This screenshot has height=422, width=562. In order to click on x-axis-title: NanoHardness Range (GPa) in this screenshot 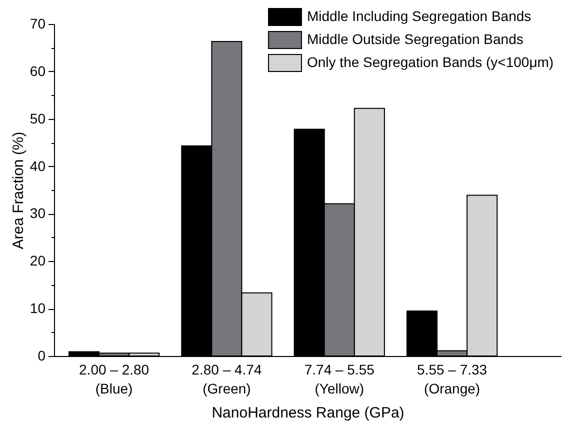, I will do `click(308, 413)`.